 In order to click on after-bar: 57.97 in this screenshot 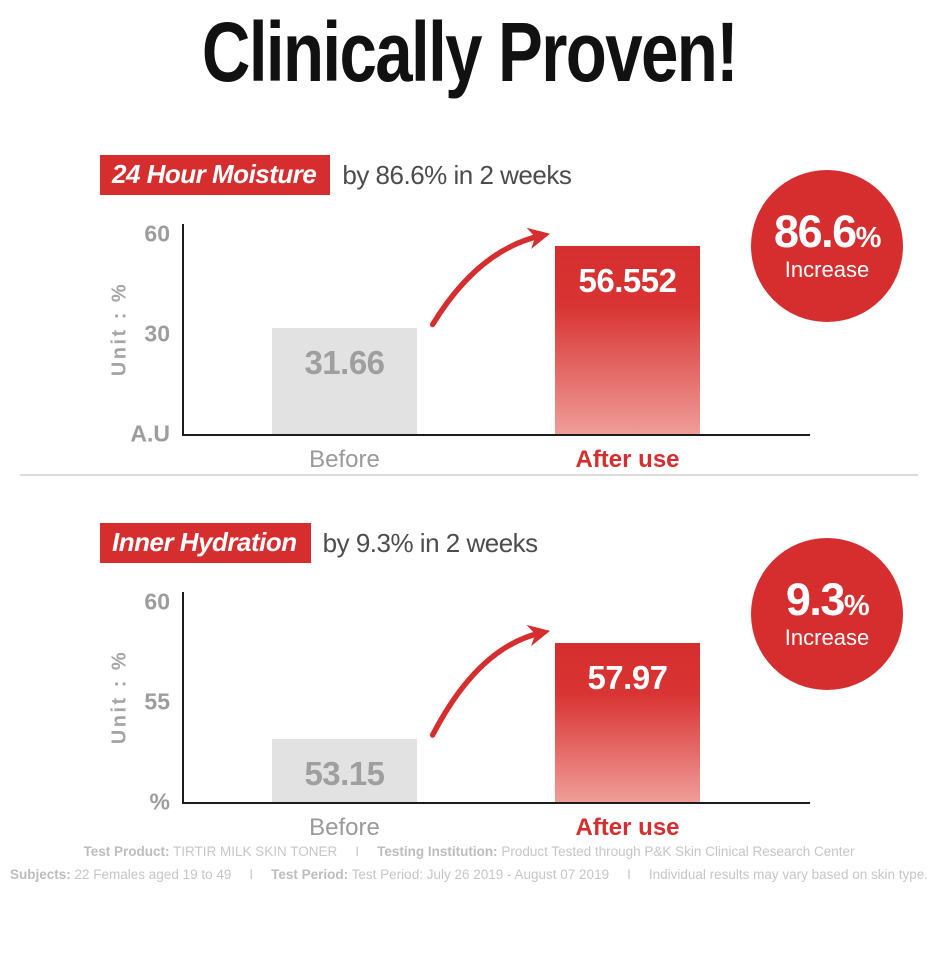, I will do `click(627, 722)`.